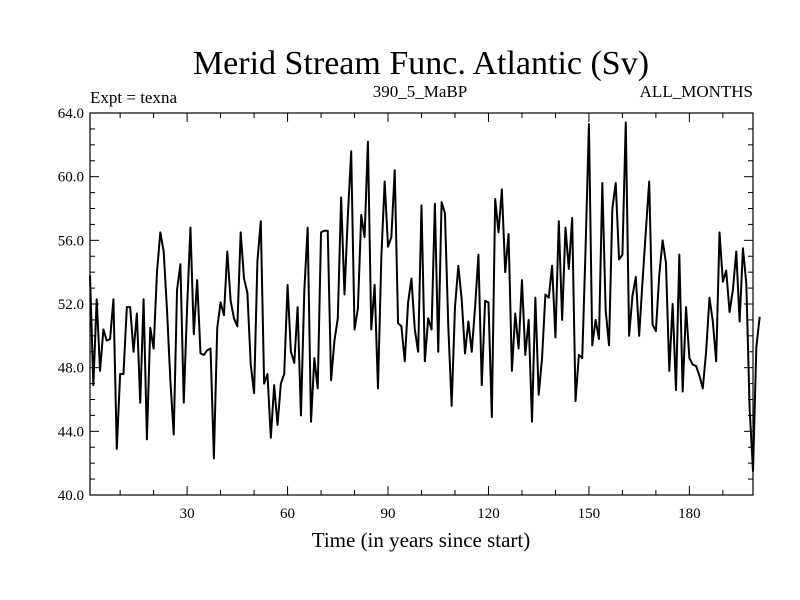 The height and width of the screenshot is (600, 800). What do you see at coordinates (421, 63) in the screenshot?
I see `chart-title: Merid Stream Func. Atlantic (Sv)` at bounding box center [421, 63].